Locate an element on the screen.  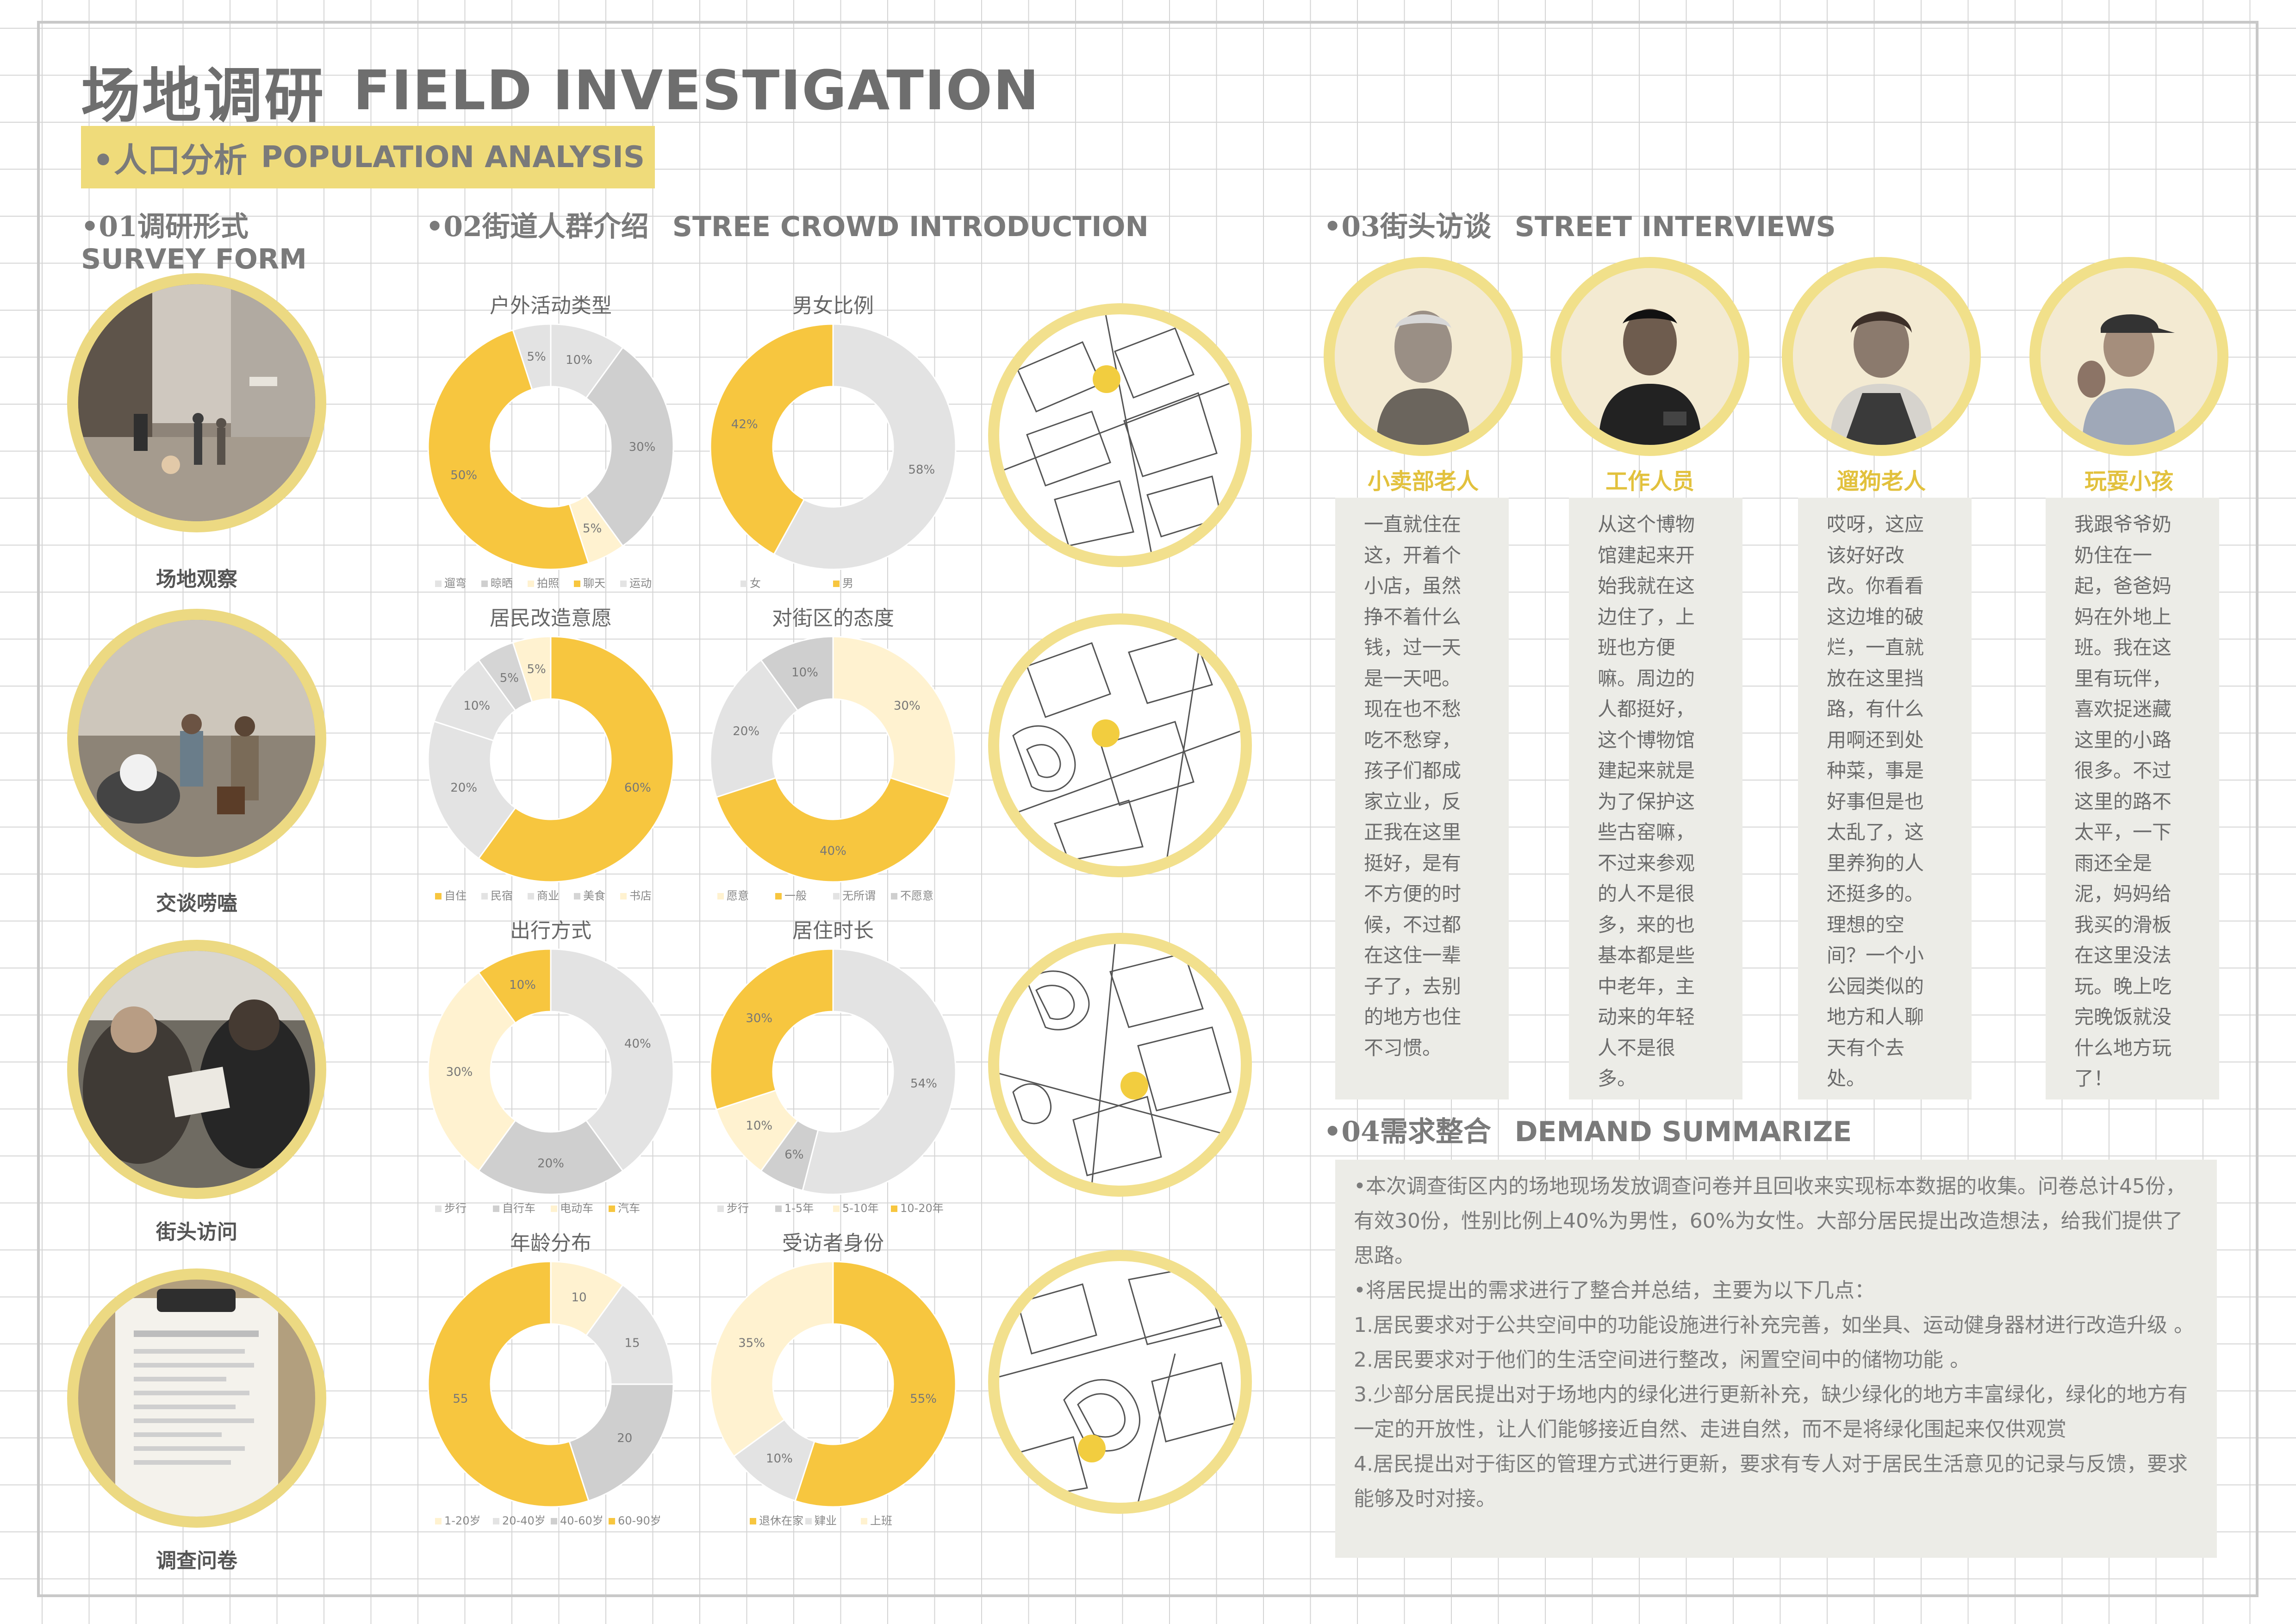
interviewee-name-4: 玩耍小孩 is located at coordinates (2128, 481).